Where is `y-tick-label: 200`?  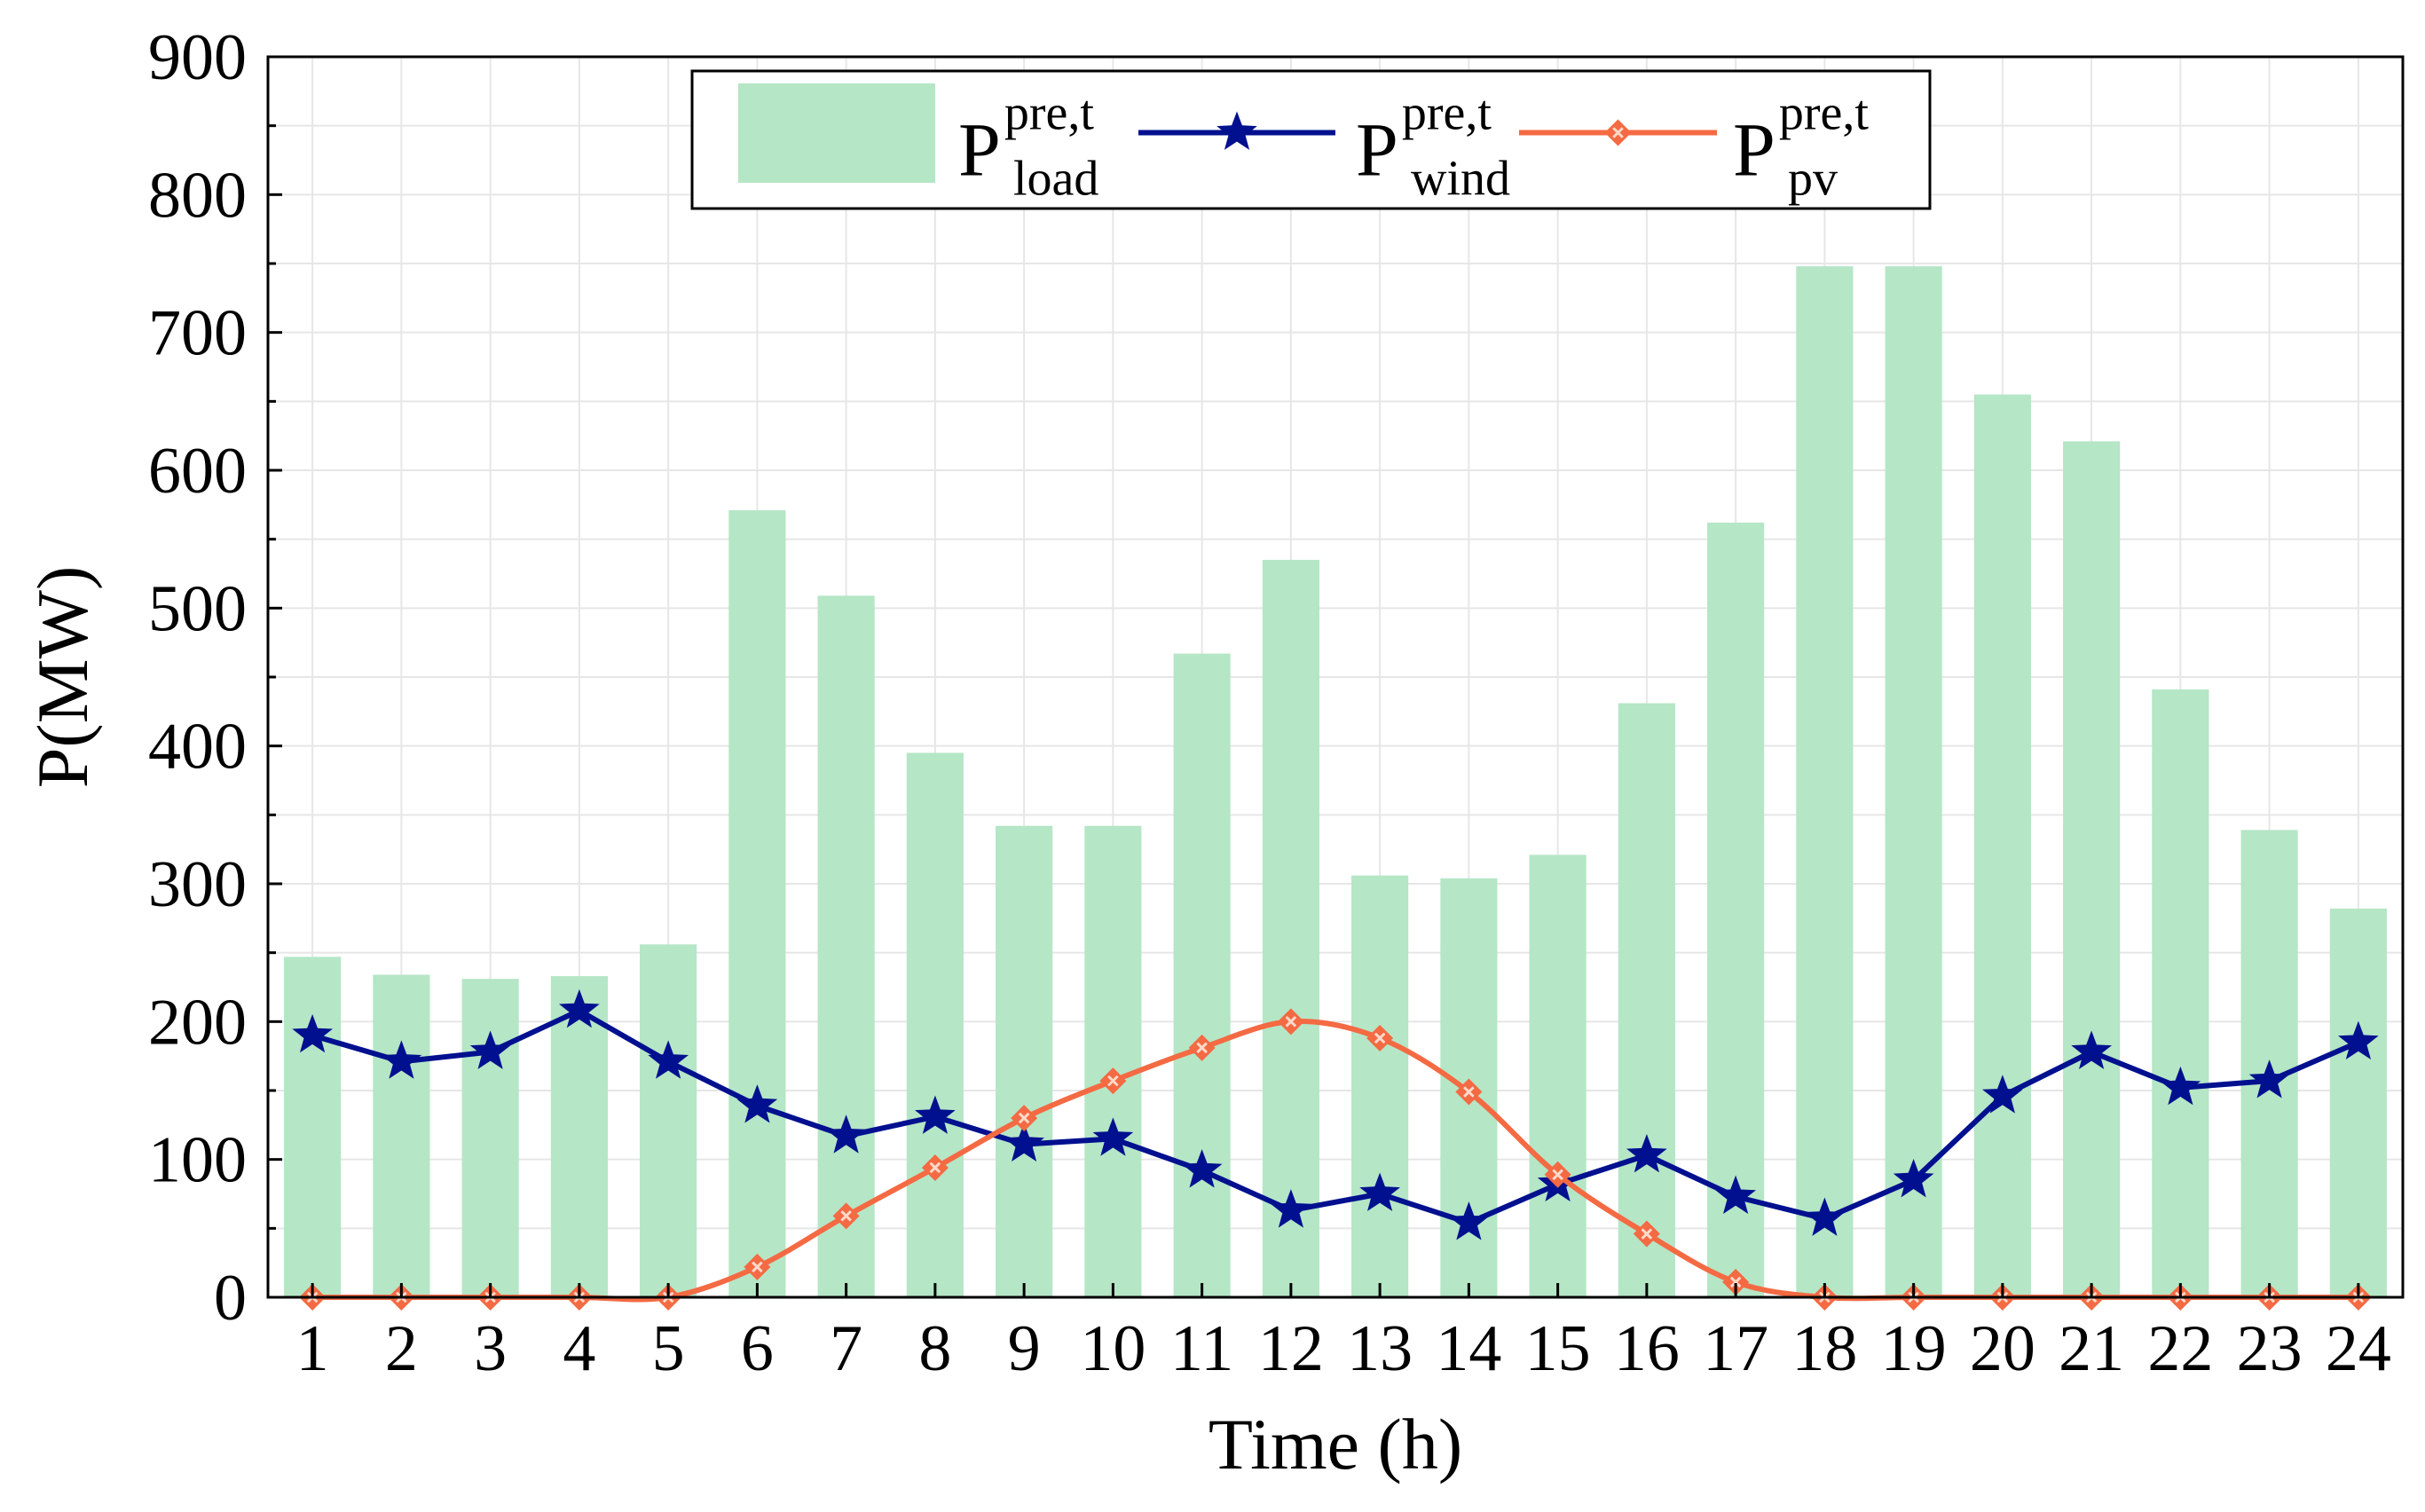
y-tick-label: 200 is located at coordinates (198, 1023).